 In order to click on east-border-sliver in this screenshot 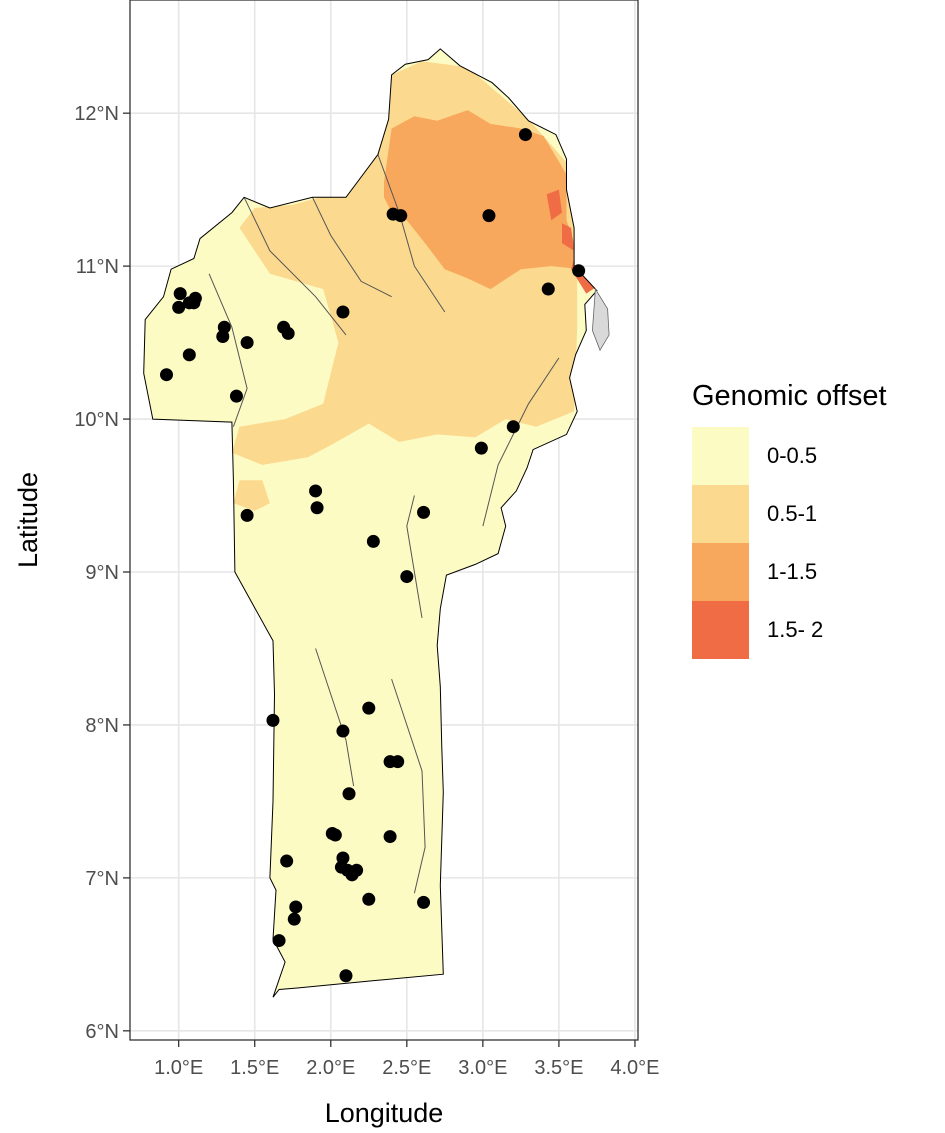, I will do `click(600, 319)`.